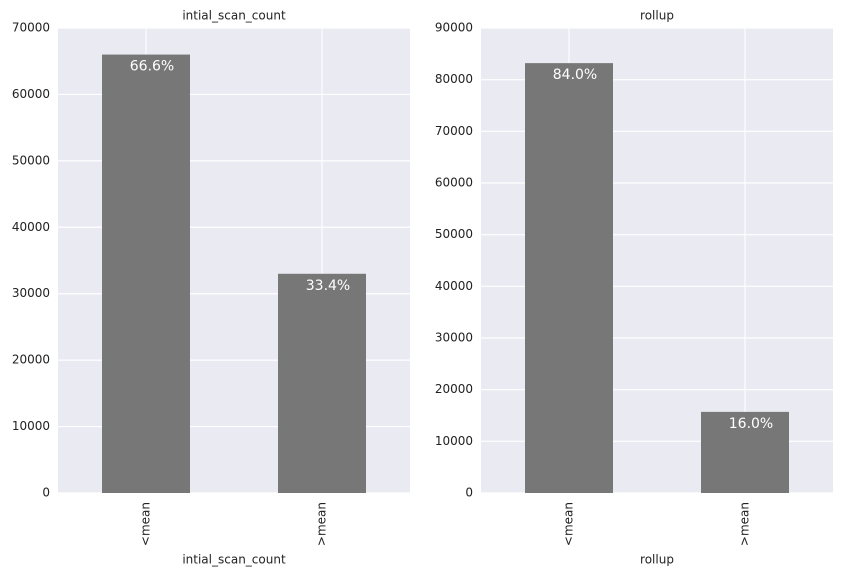  Describe the element at coordinates (454, 28) in the screenshot. I see `y-tick-label: 90000` at that location.